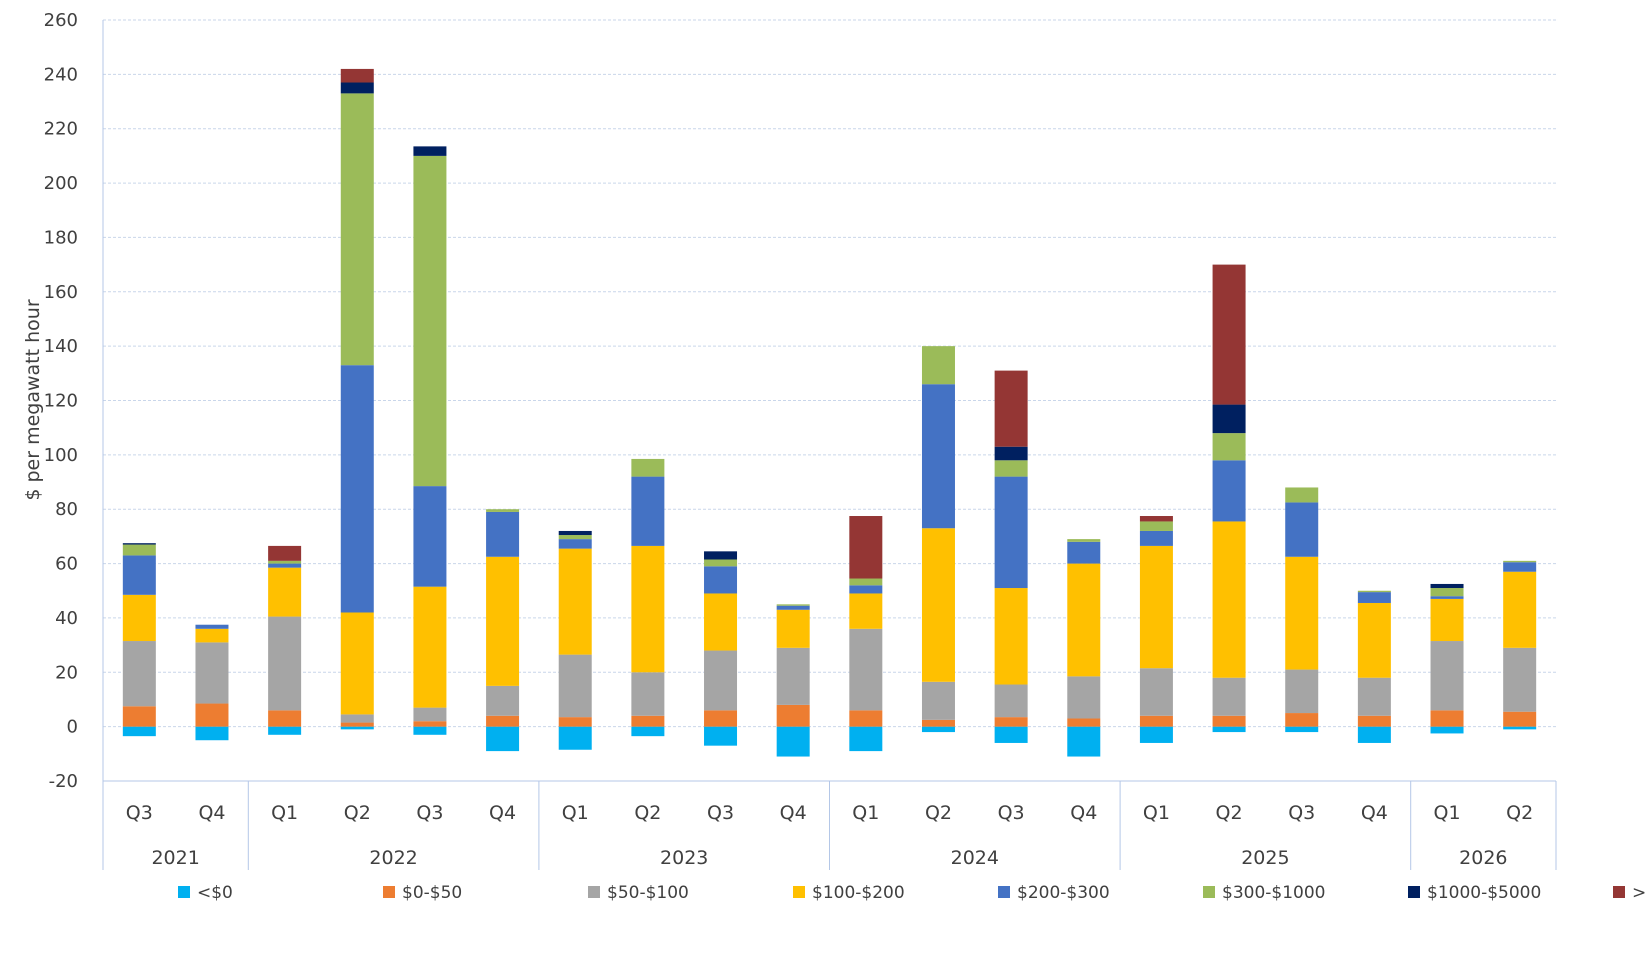  What do you see at coordinates (1063, 893) in the screenshot?
I see `legend-label: $200-$300` at bounding box center [1063, 893].